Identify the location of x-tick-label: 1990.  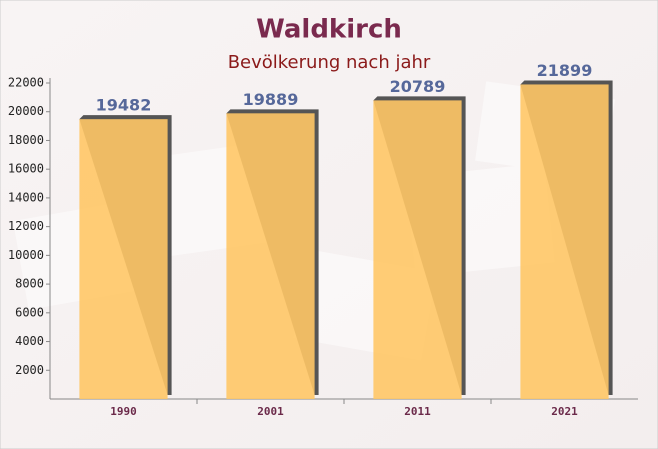
(123, 411).